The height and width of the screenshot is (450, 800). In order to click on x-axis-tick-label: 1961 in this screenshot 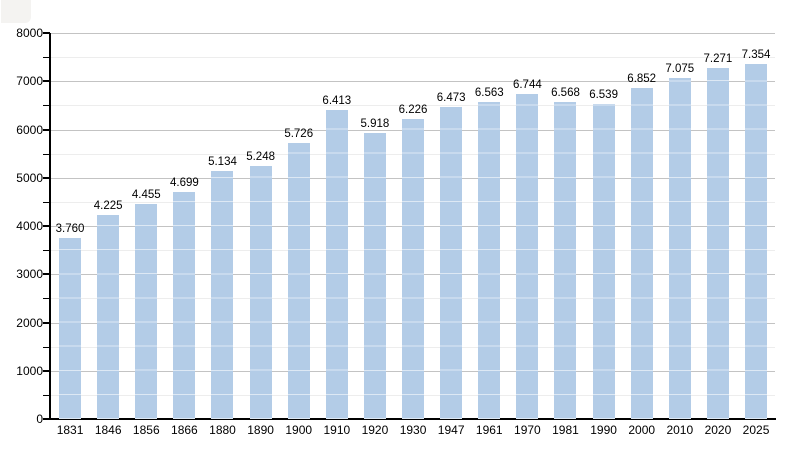, I will do `click(489, 430)`.